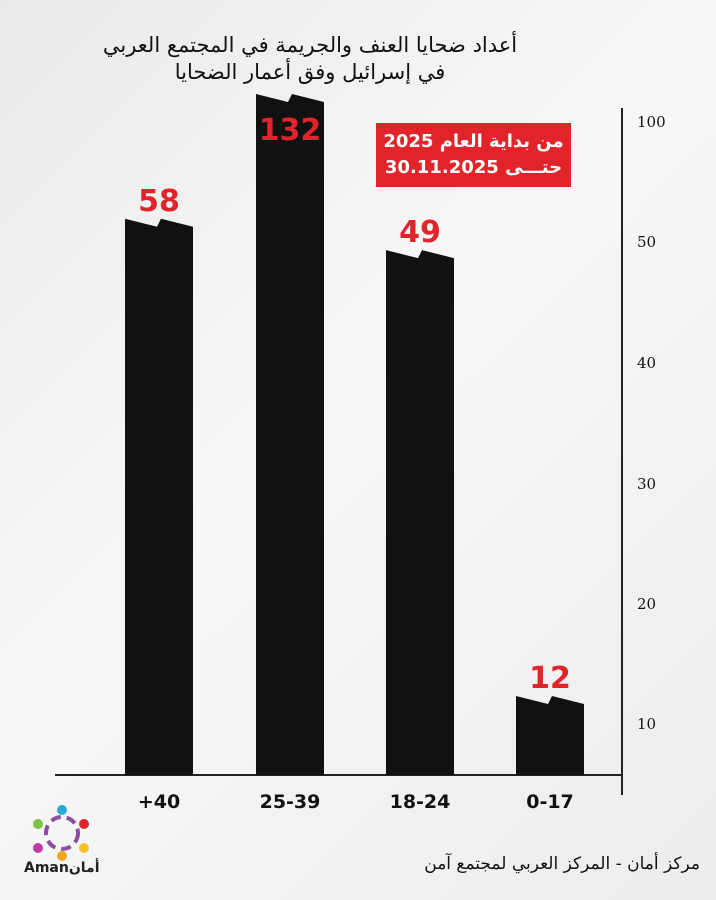 Image resolution: width=716 pixels, height=900 pixels. What do you see at coordinates (550, 802) in the screenshot?
I see `x-tick-label: 0-17` at bounding box center [550, 802].